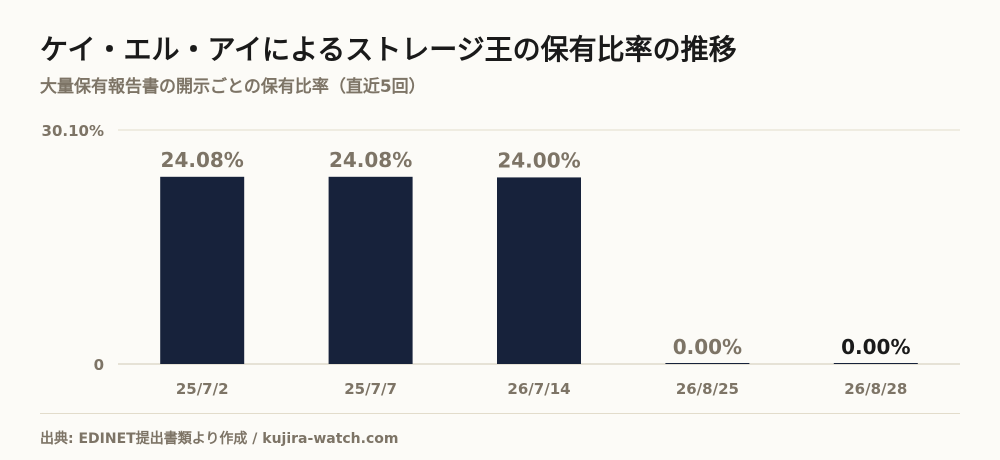 The width and height of the screenshot is (1000, 460). What do you see at coordinates (233, 87) in the screenshot?
I see `chart-subtitle: 大量保有報告書の開示ごとの保有比率（直近5回）` at bounding box center [233, 87].